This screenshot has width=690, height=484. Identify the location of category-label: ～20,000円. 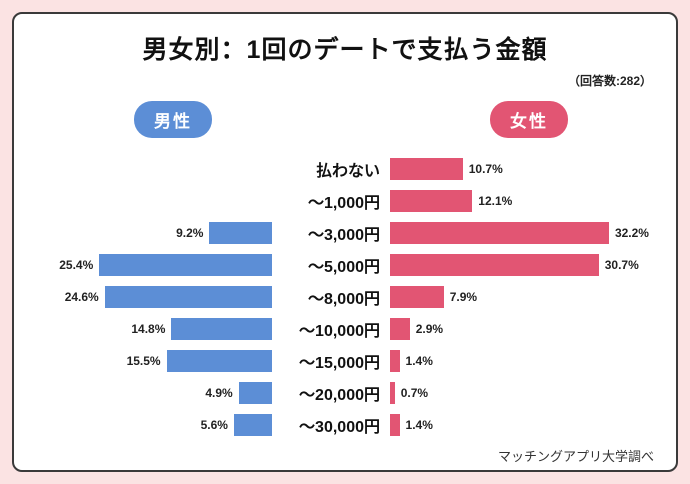
(339, 395).